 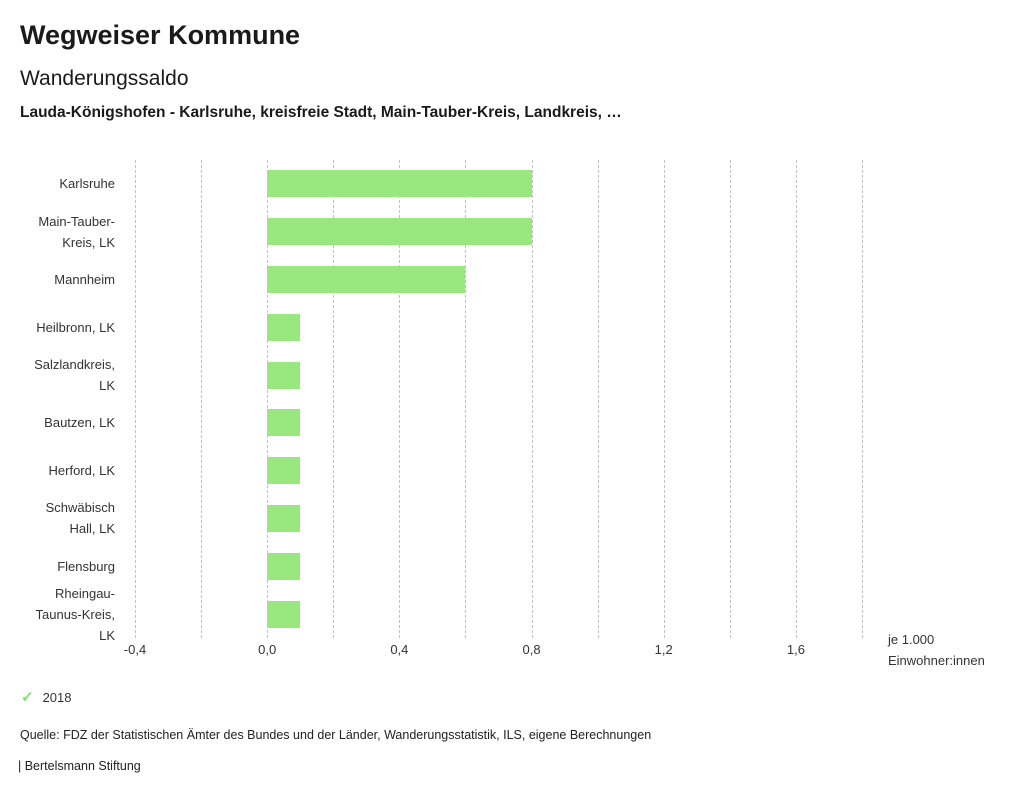 What do you see at coordinates (284, 518) in the screenshot?
I see `bar-schw-bisch-hall-lk` at bounding box center [284, 518].